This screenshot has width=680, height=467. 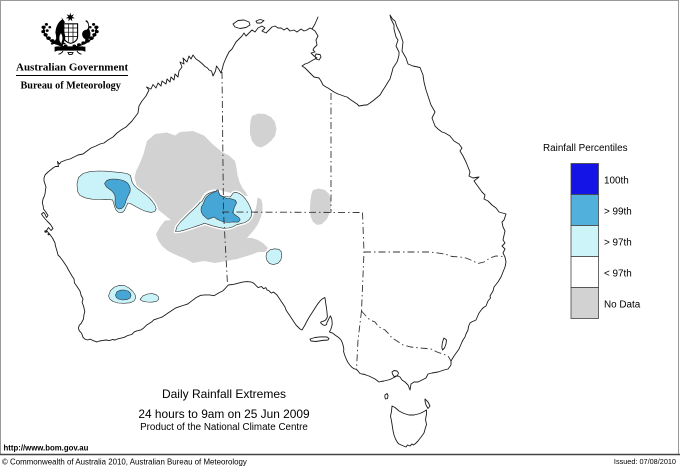 I want to click on svg-text: http://www.bom.gov.au, so click(x=46, y=448).